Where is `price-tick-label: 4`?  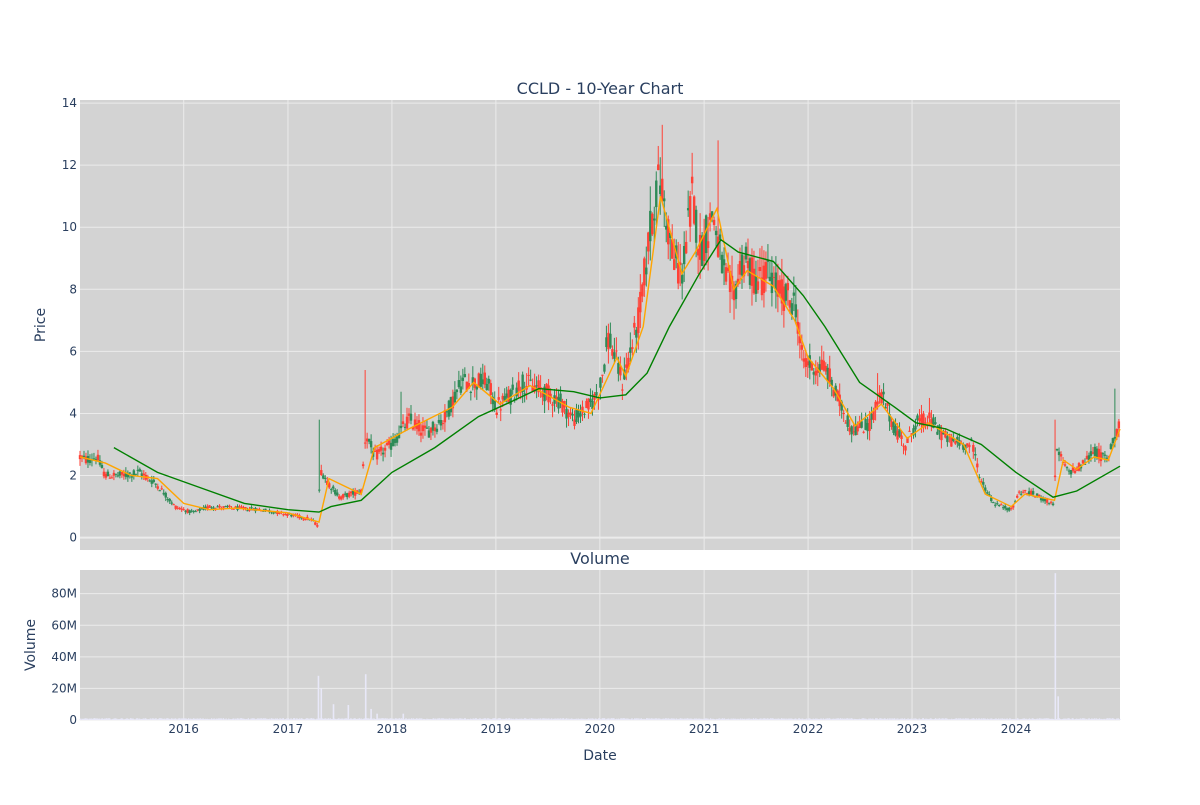
price-tick-label: 4 is located at coordinates (73, 413).